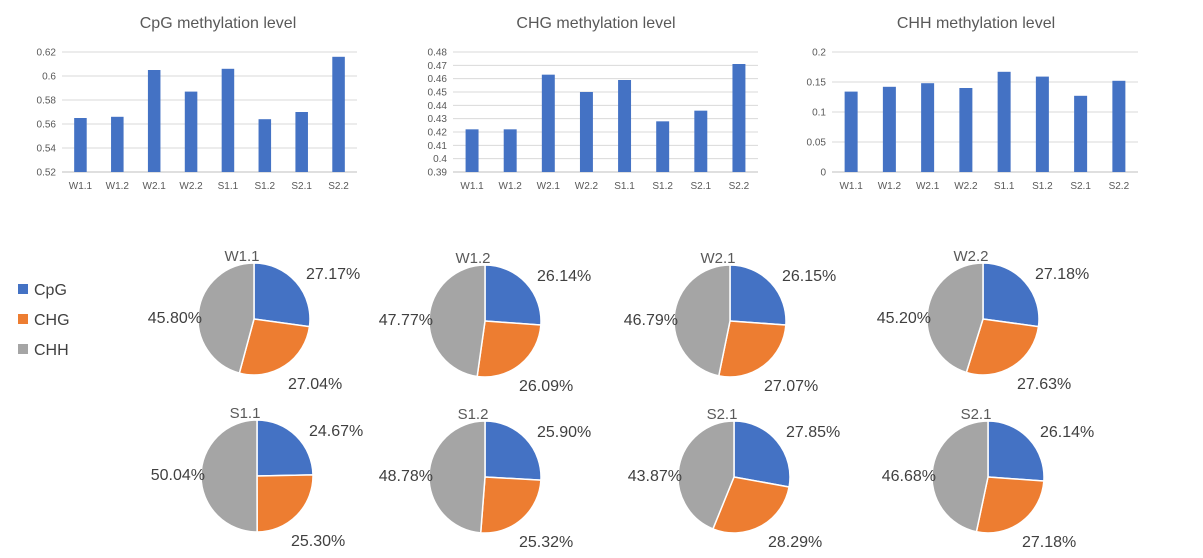  I want to click on pie-chart-5: 24.67% 25.30% 50.04% S1.1, so click(257, 477).